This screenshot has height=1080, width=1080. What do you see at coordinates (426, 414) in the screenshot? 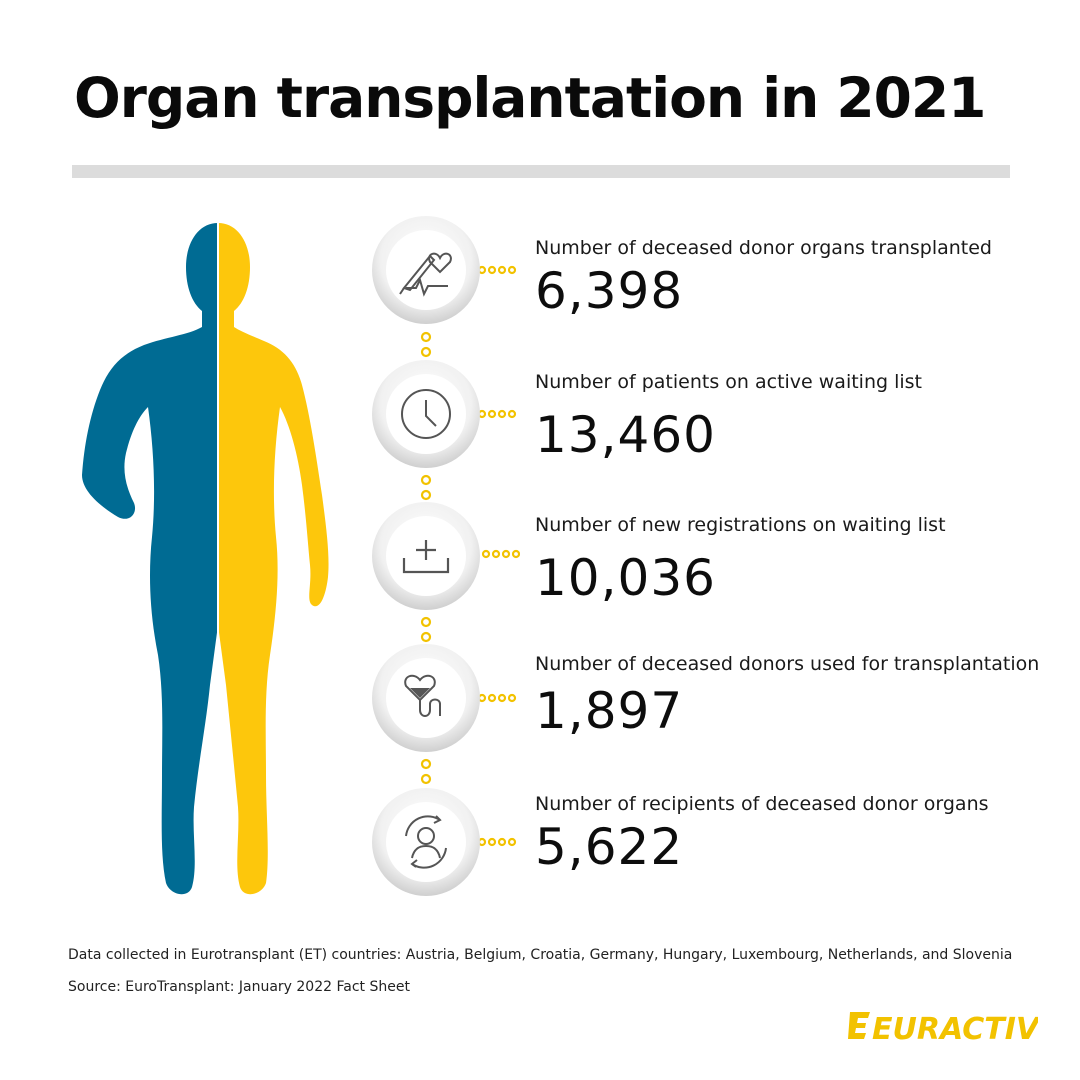
I see `clock-icon` at bounding box center [426, 414].